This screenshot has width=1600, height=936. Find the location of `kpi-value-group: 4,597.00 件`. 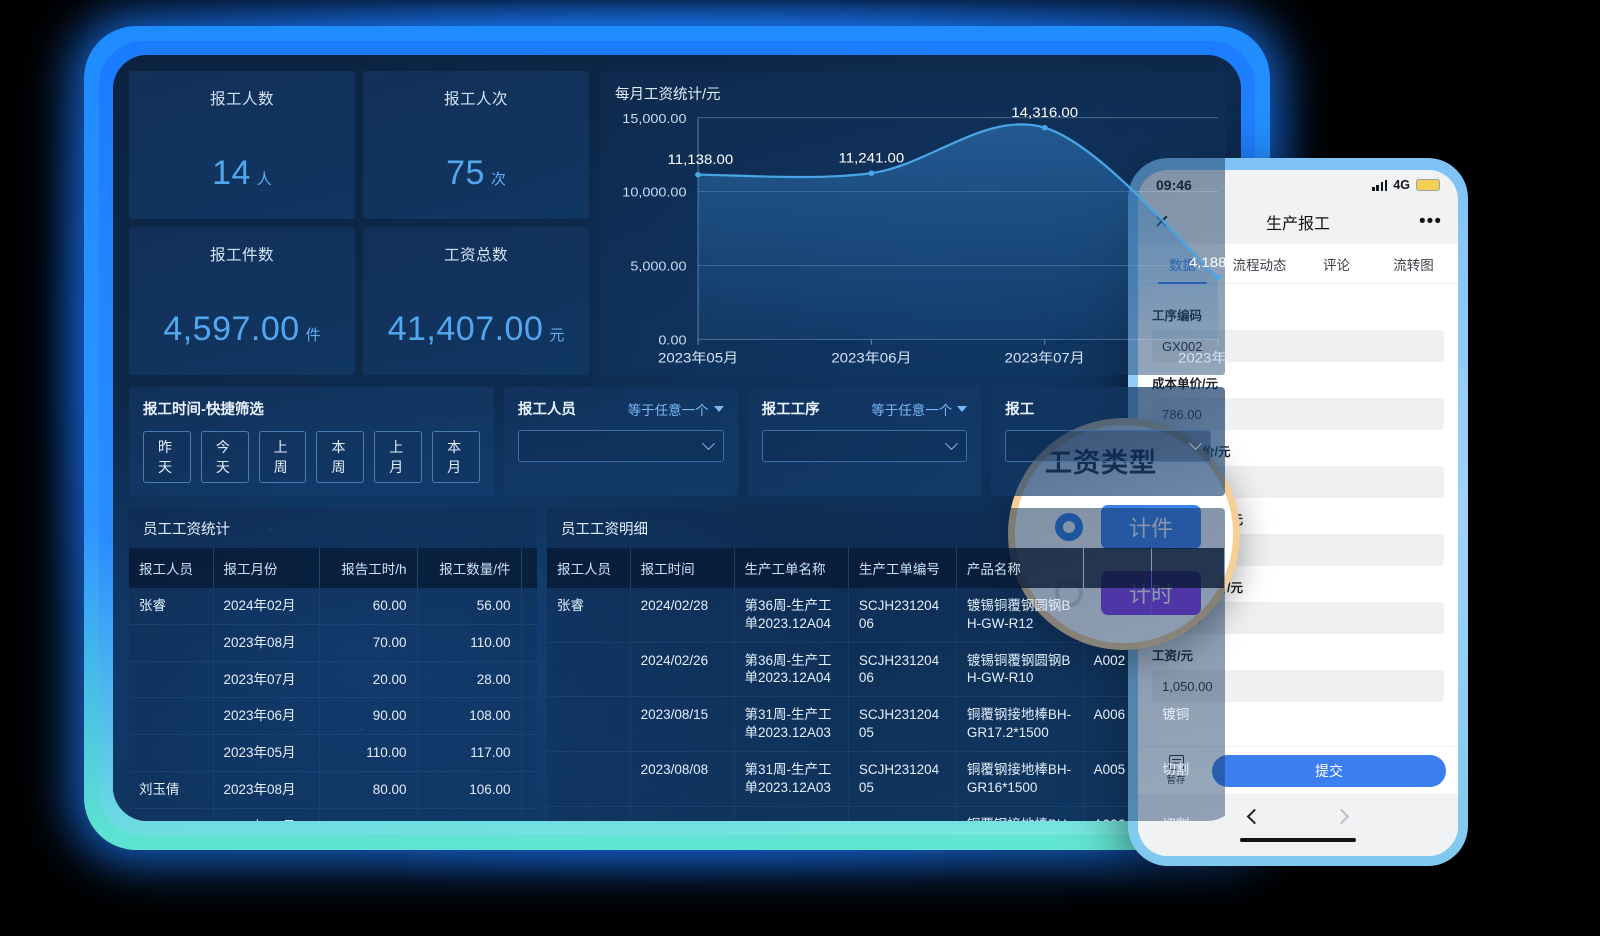

kpi-value-group: 4,597.00 件 is located at coordinates (241, 329).